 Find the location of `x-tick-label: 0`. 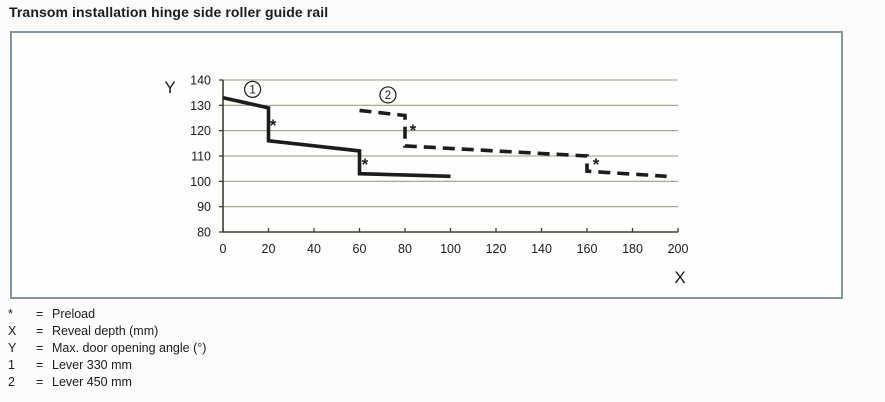

x-tick-label: 0 is located at coordinates (223, 249).